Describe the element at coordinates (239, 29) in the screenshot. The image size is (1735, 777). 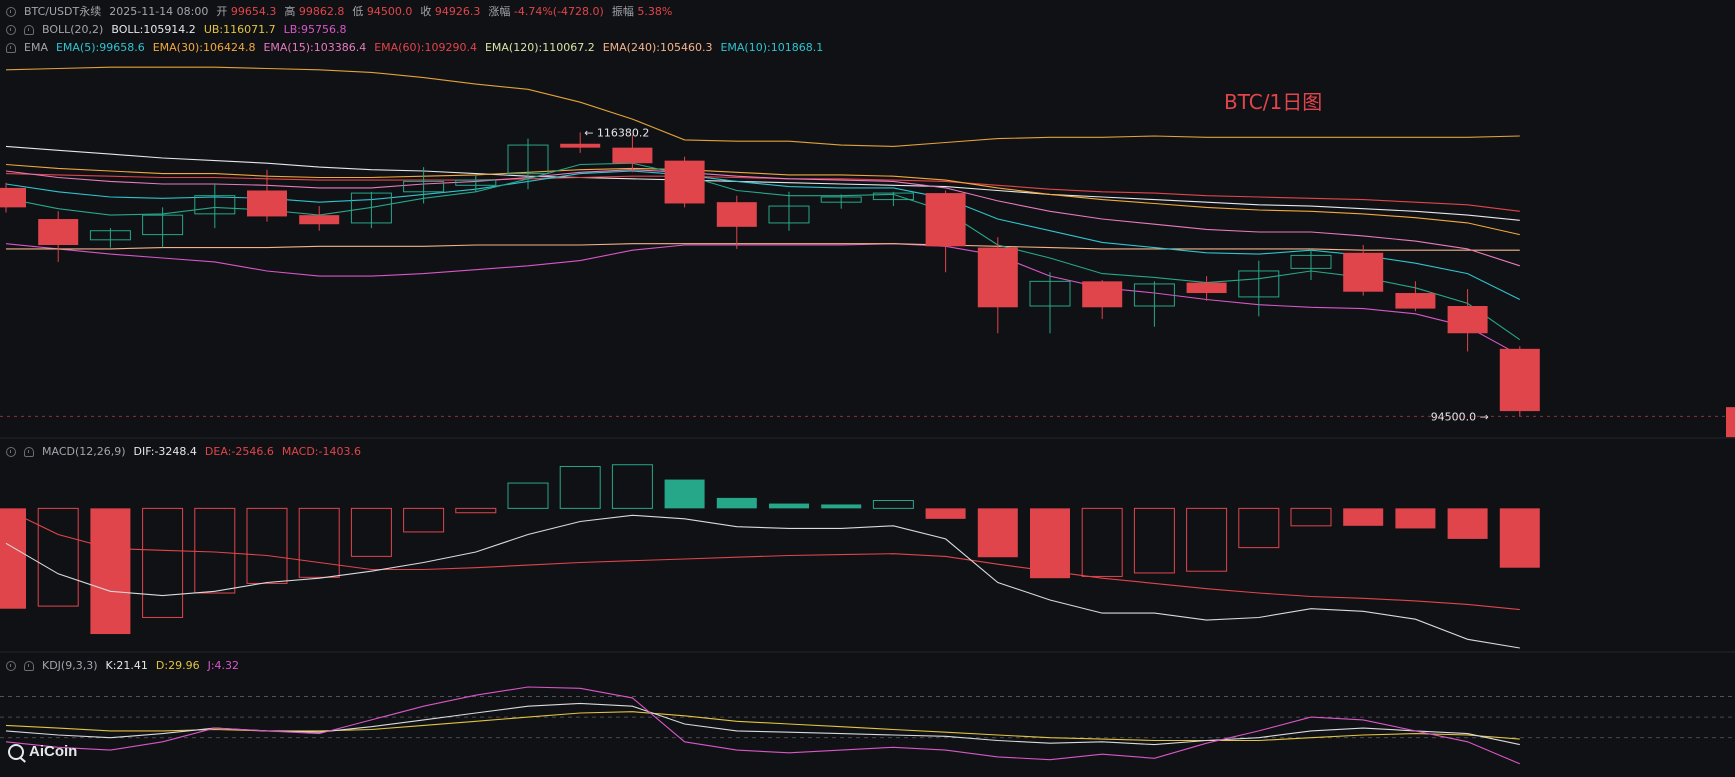
I see `boll-ub: UB:116071.7` at that location.